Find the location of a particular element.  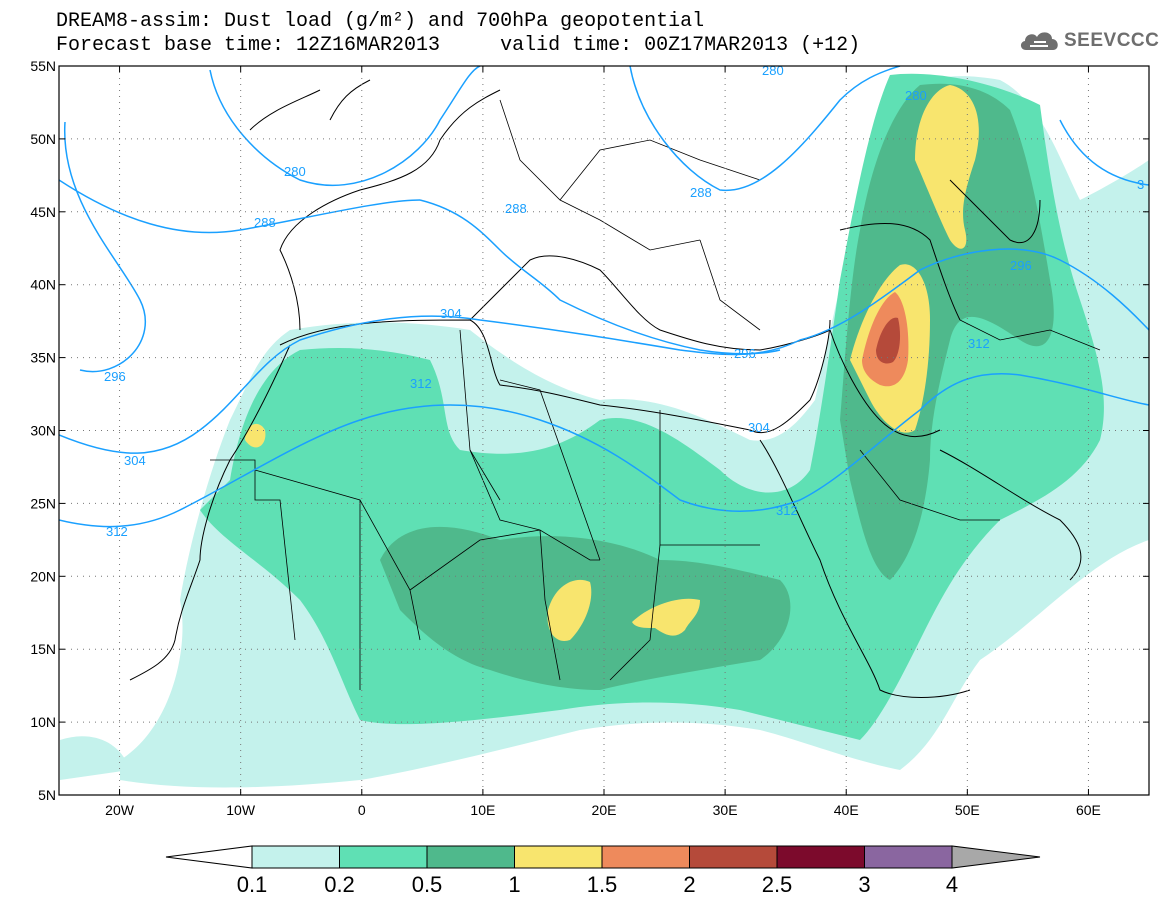

lat-label: 35N is located at coordinates (43, 358).